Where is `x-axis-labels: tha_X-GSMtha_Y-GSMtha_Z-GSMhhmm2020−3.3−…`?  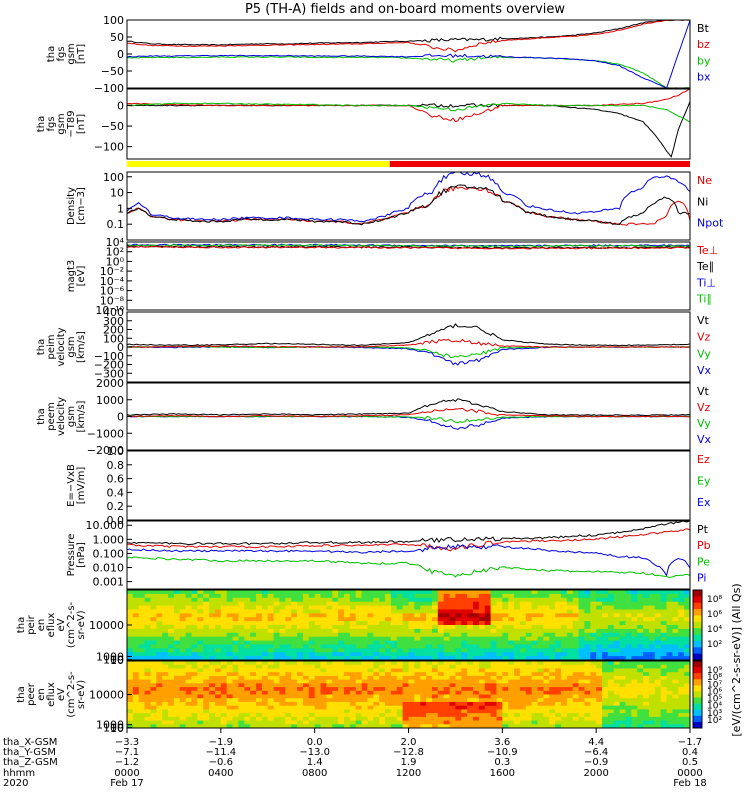 x-axis-labels: tha_X-GSMtha_Y-GSMtha_Z-GSMhhmm2020−3.3−… is located at coordinates (355, 758).